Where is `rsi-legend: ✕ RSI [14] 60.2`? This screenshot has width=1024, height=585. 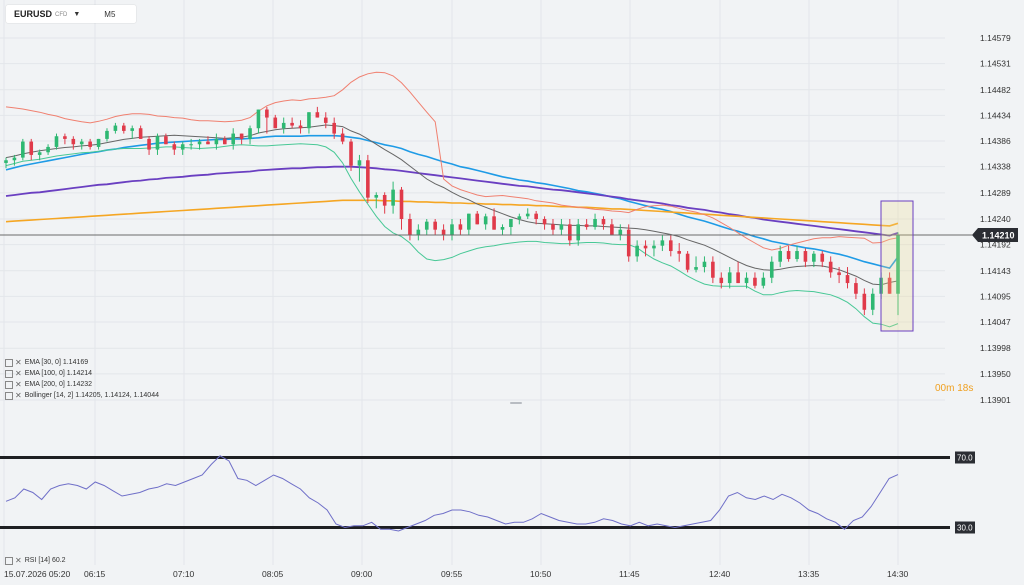 rsi-legend: ✕ RSI [14] 60.2 is located at coordinates (35, 560).